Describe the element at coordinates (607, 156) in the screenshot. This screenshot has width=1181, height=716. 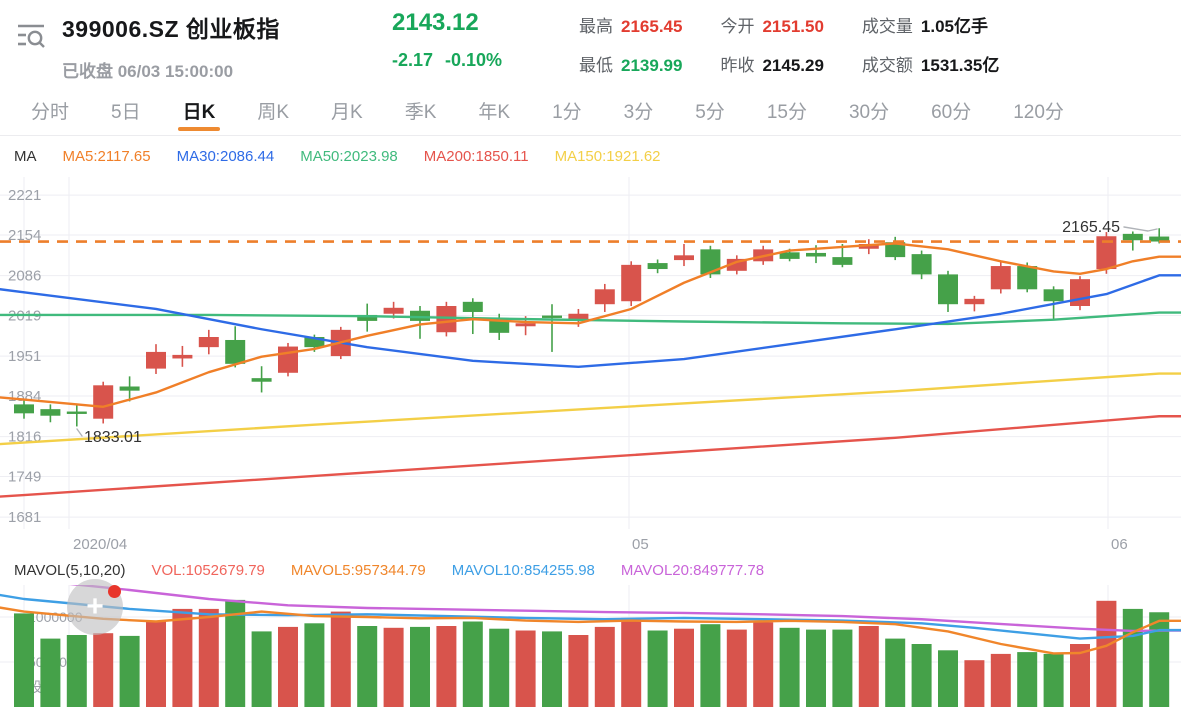
I see `ma150-value: MA150:1921.62` at that location.